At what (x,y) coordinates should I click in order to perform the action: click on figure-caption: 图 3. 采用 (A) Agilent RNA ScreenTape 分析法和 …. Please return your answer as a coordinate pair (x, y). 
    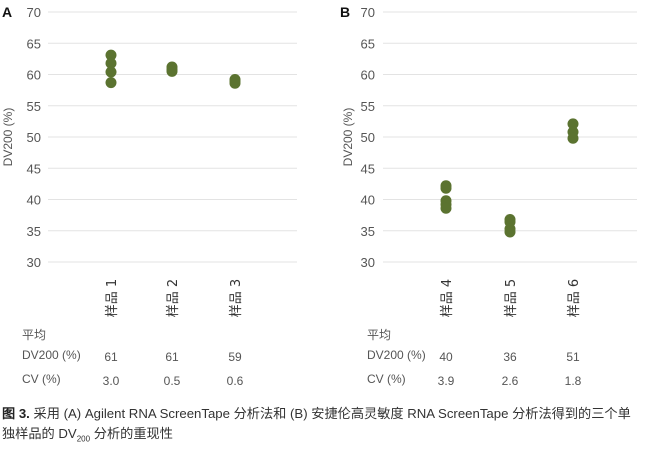
    Looking at the image, I should click on (325, 427).